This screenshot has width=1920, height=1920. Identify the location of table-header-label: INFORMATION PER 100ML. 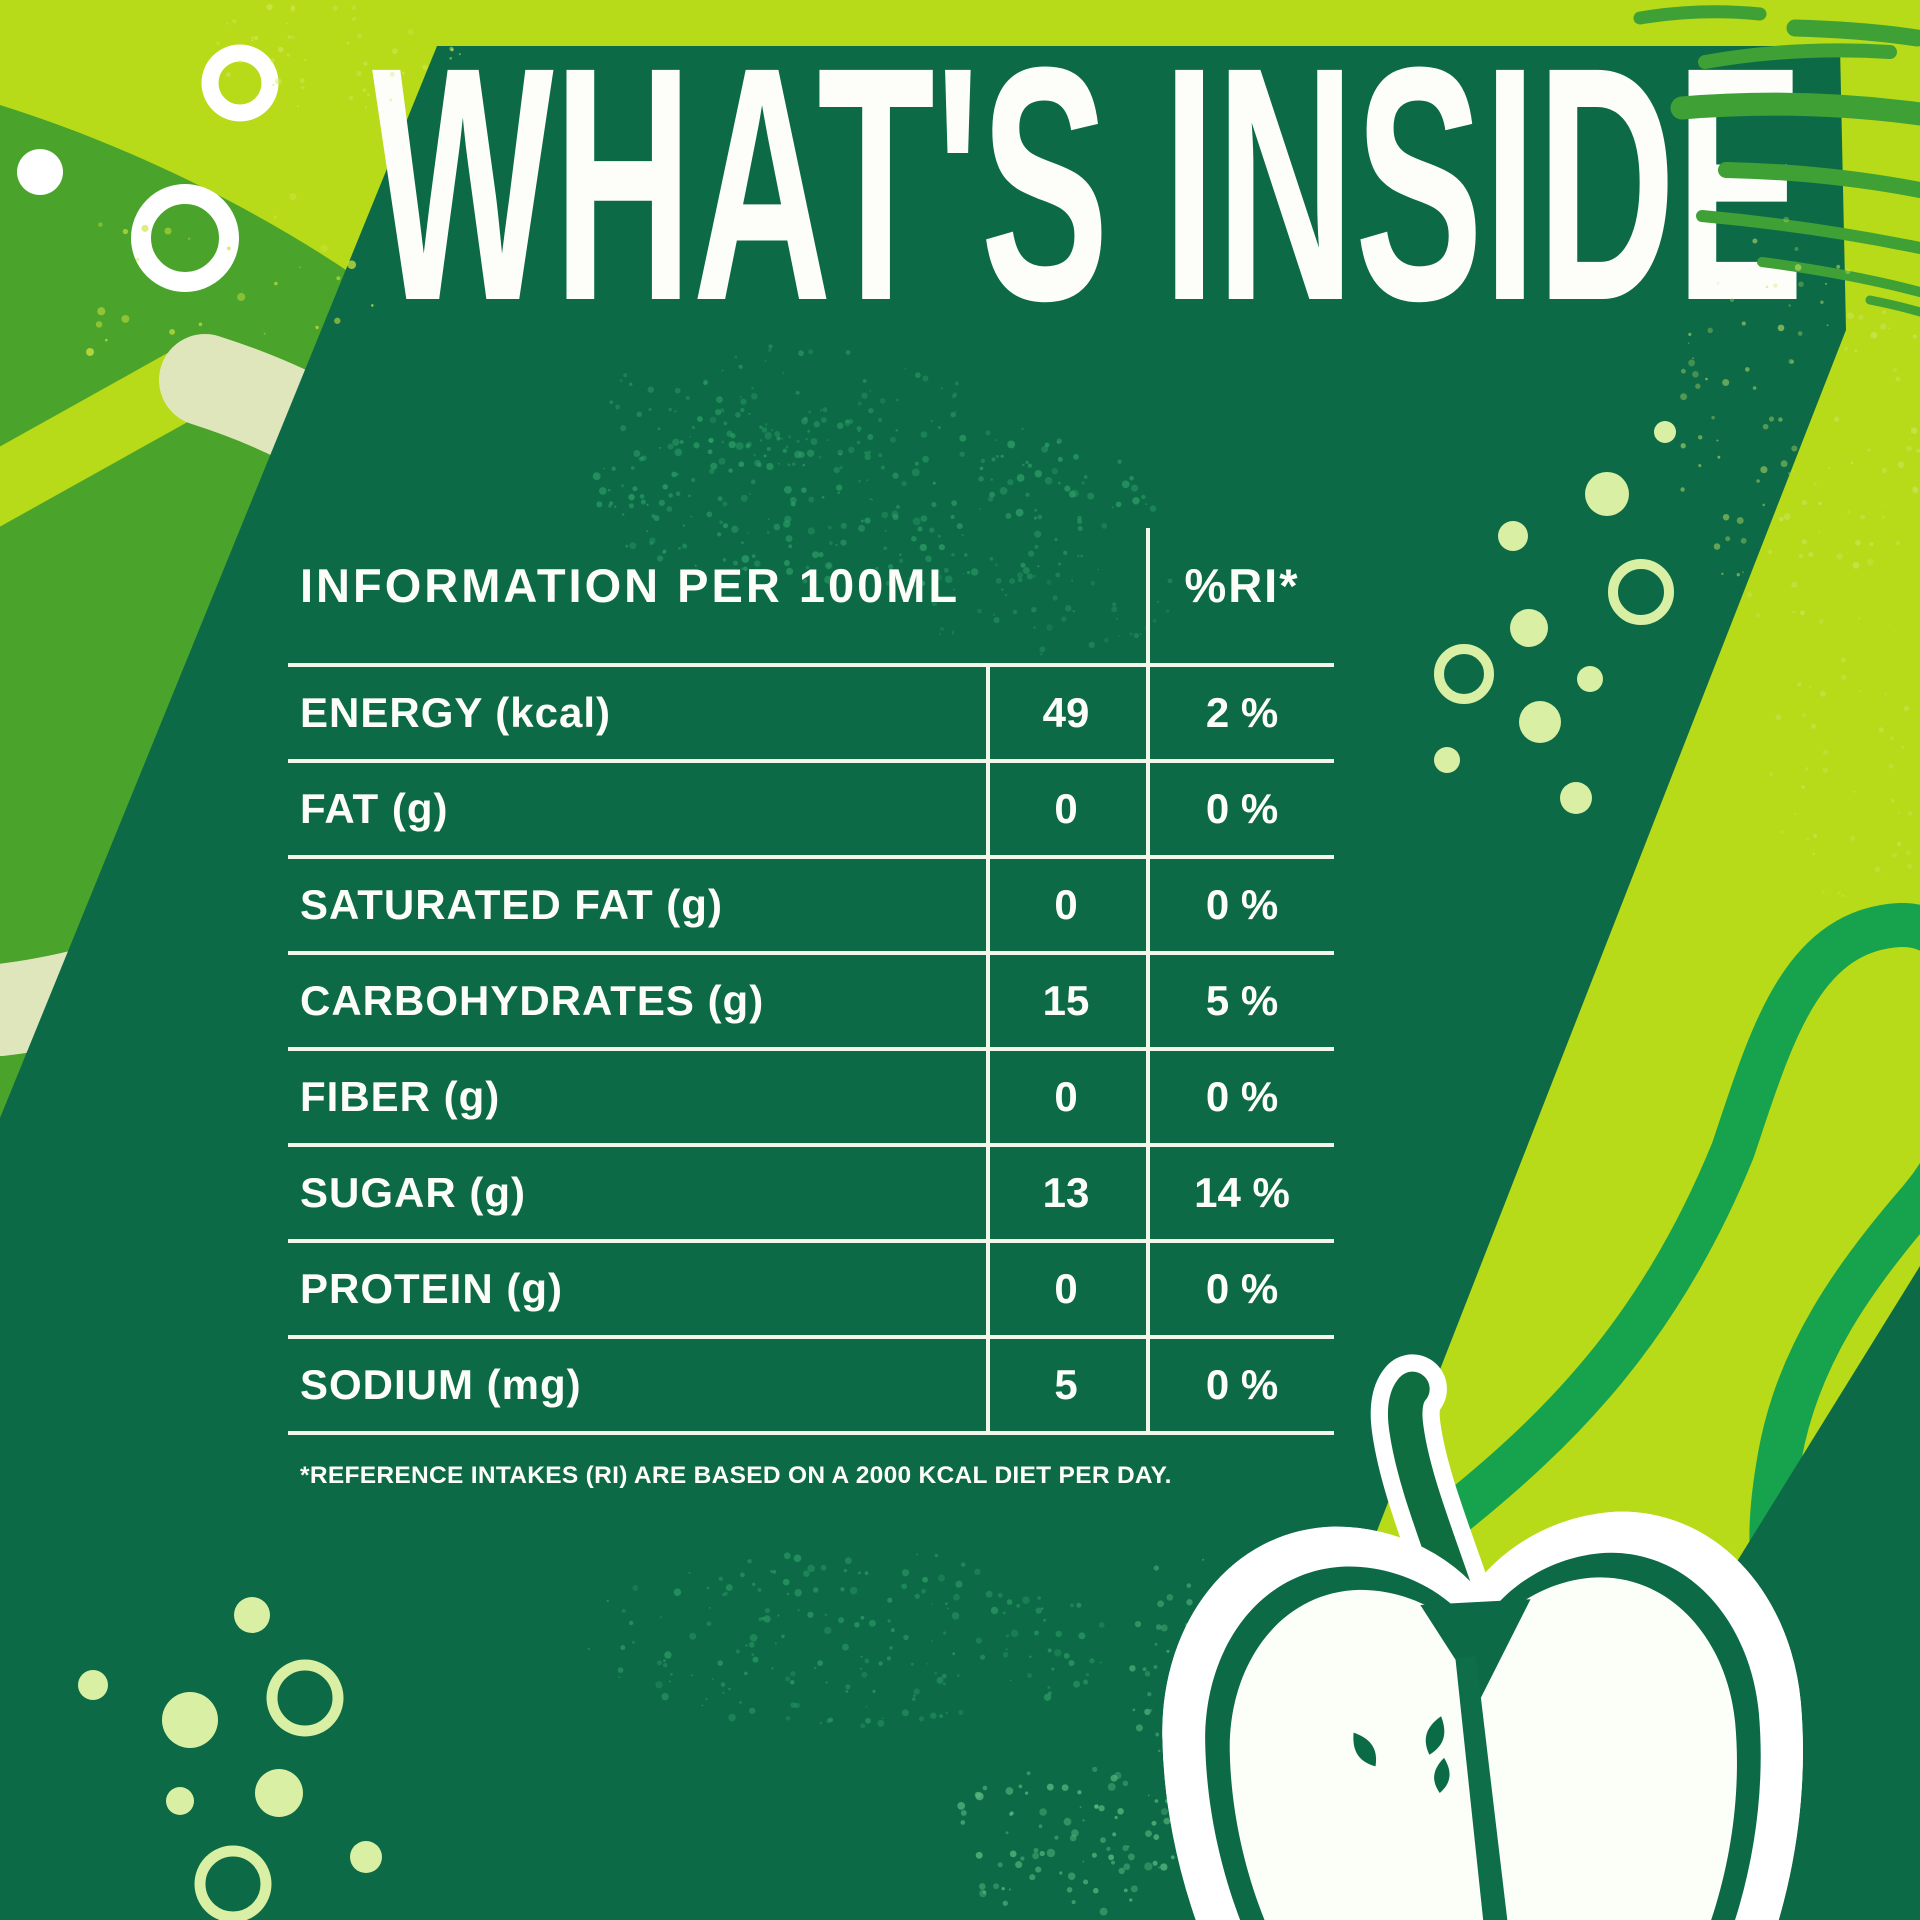
(630, 585).